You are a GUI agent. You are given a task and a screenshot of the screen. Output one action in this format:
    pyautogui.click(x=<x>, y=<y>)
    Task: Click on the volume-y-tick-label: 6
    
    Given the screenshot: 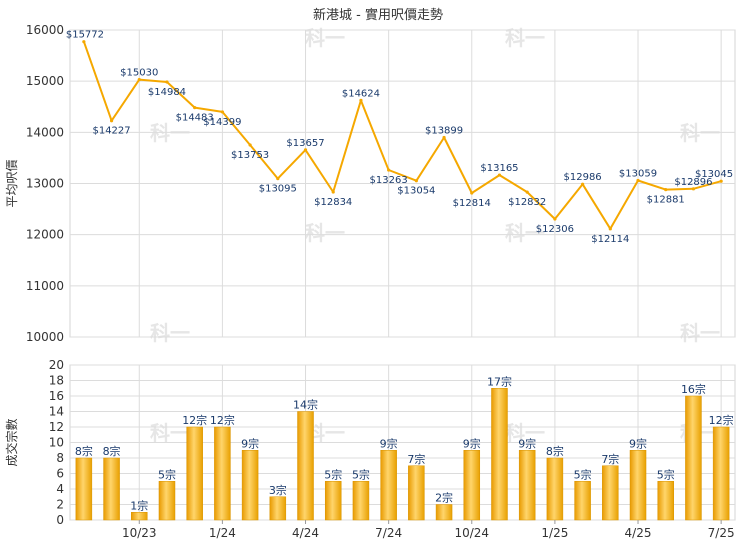 What is the action you would take?
    pyautogui.click(x=60, y=474)
    